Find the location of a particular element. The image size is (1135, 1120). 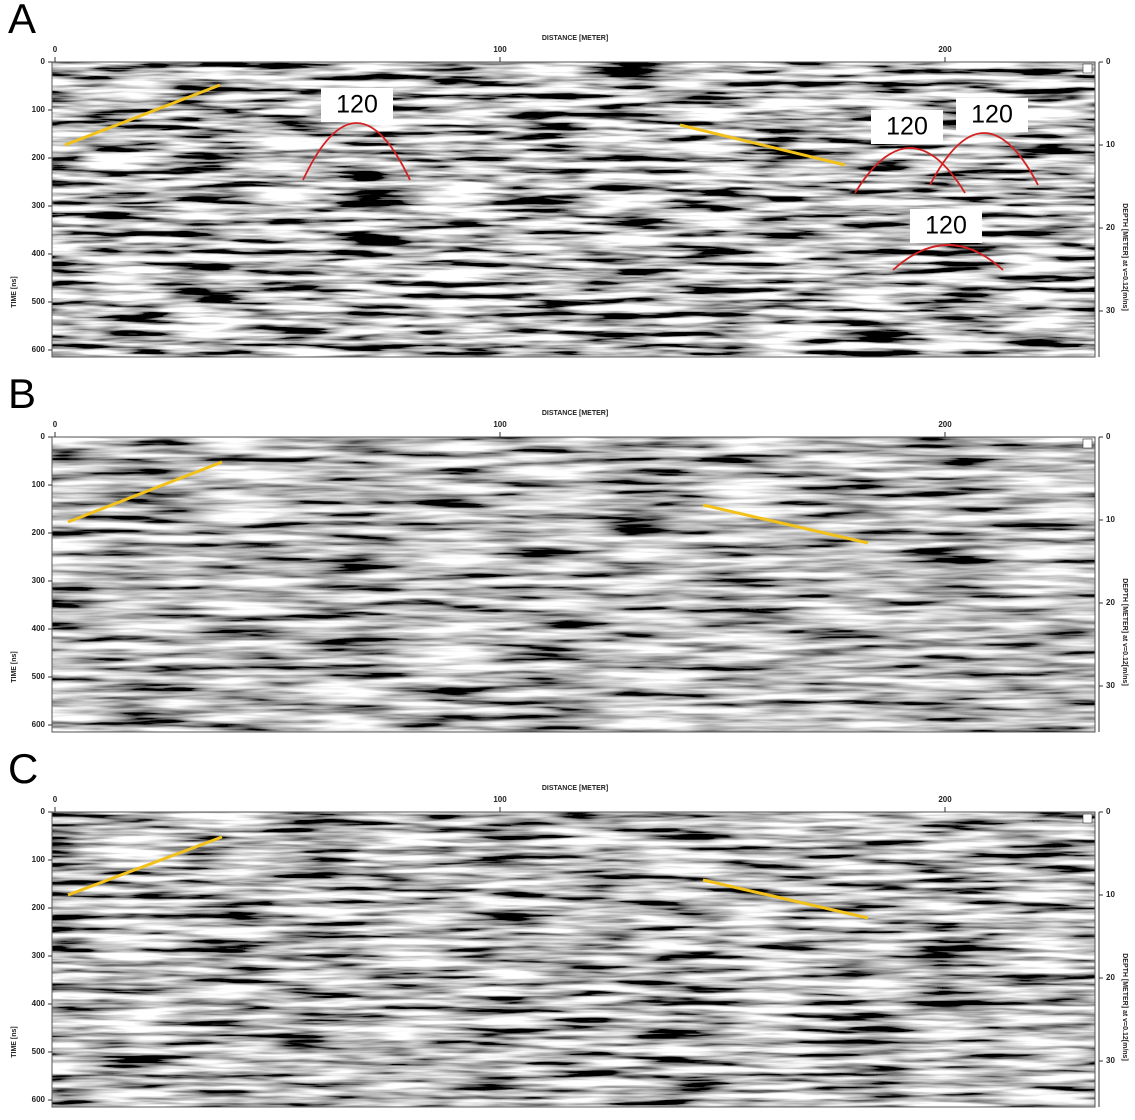

panel-label: C is located at coordinates (23, 768).